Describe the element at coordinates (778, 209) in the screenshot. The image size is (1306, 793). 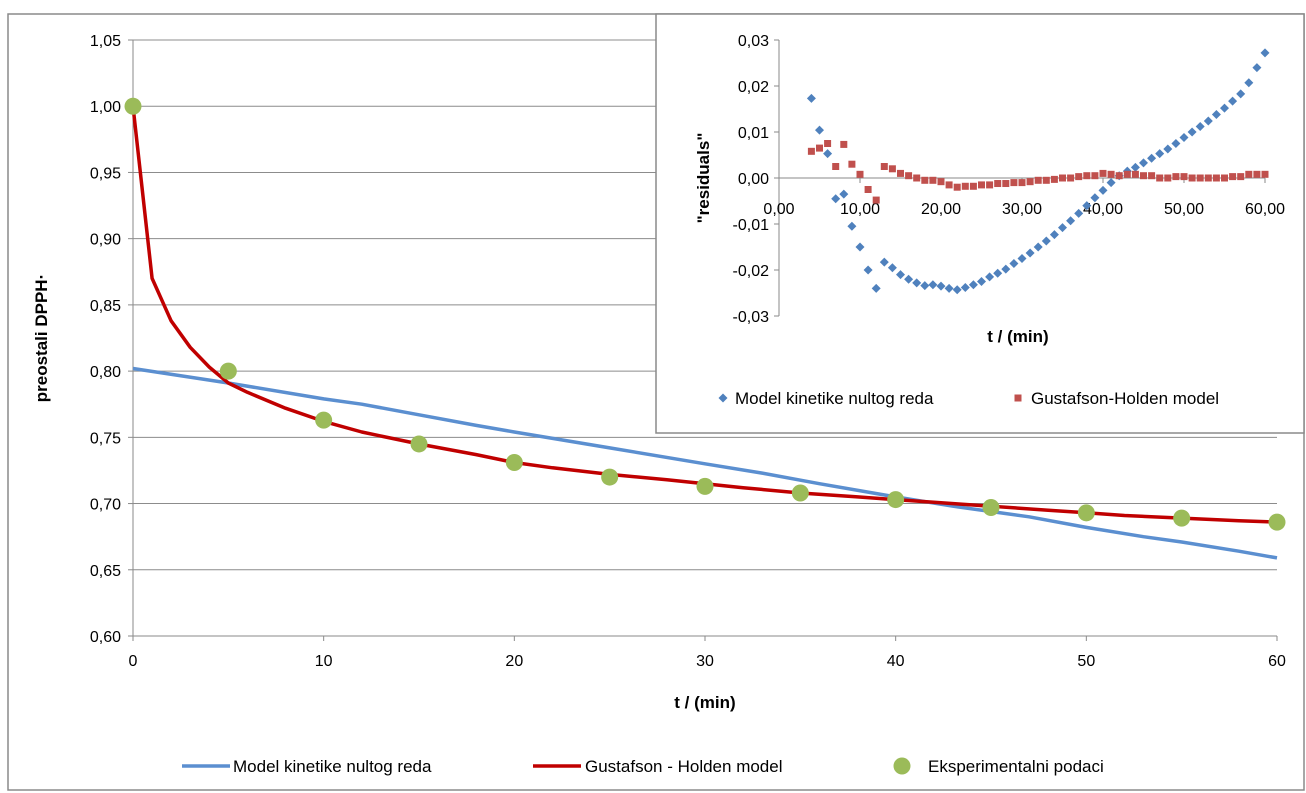
I see `inset-x-tick-label: 0,00` at that location.